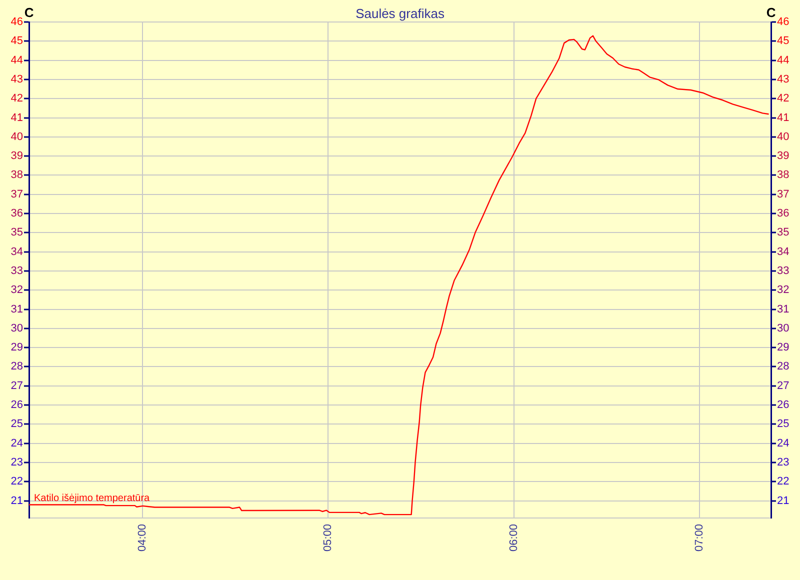 Image resolution: width=800 pixels, height=580 pixels. Describe the element at coordinates (783, 405) in the screenshot. I see `y2-tick-label: 26` at that location.